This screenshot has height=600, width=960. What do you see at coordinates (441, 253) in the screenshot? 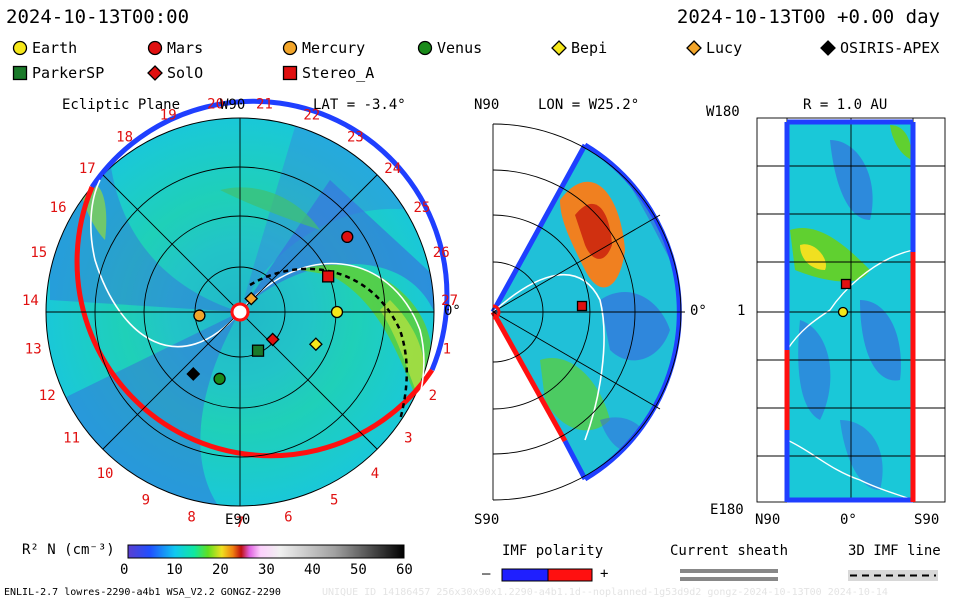
I see `carrington-label: 26` at bounding box center [441, 253].